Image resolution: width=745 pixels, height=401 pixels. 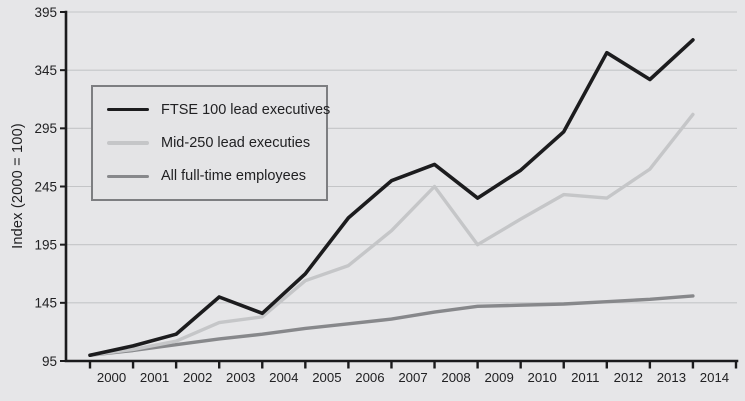 I want to click on y-tick-label: 395, so click(x=45, y=12).